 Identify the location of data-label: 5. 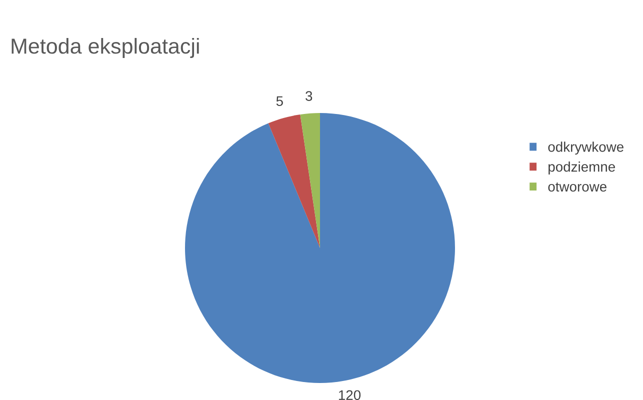
(279, 101).